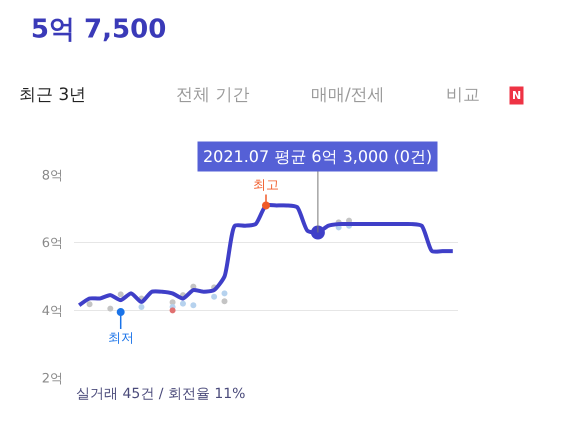 The height and width of the screenshot is (424, 562). I want to click on y-tick-label: 6억, so click(52, 244).